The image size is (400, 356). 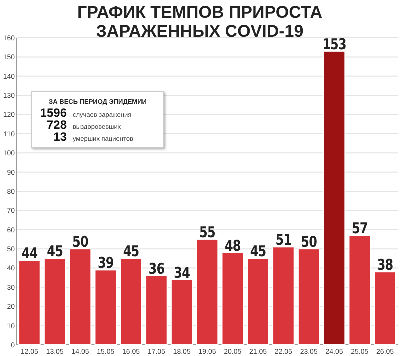 I want to click on data-label: 51, so click(x=284, y=241).